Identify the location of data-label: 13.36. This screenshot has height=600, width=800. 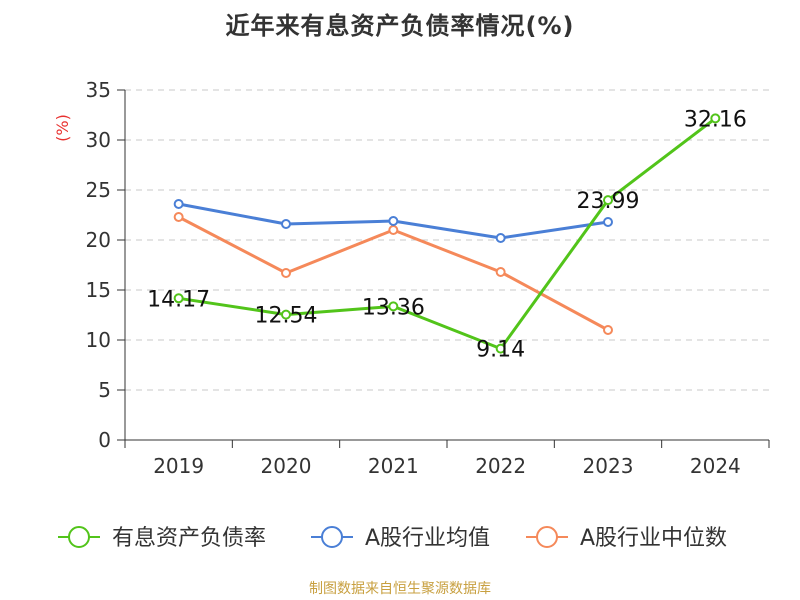
(393, 307).